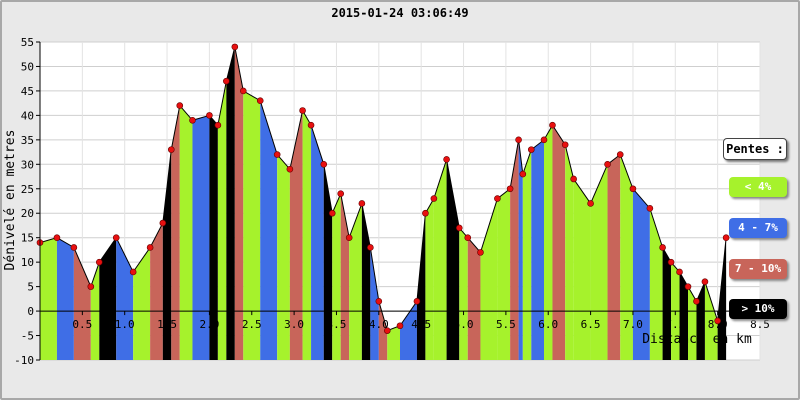  I want to click on y-tick-label-1: -5, so click(27, 336).